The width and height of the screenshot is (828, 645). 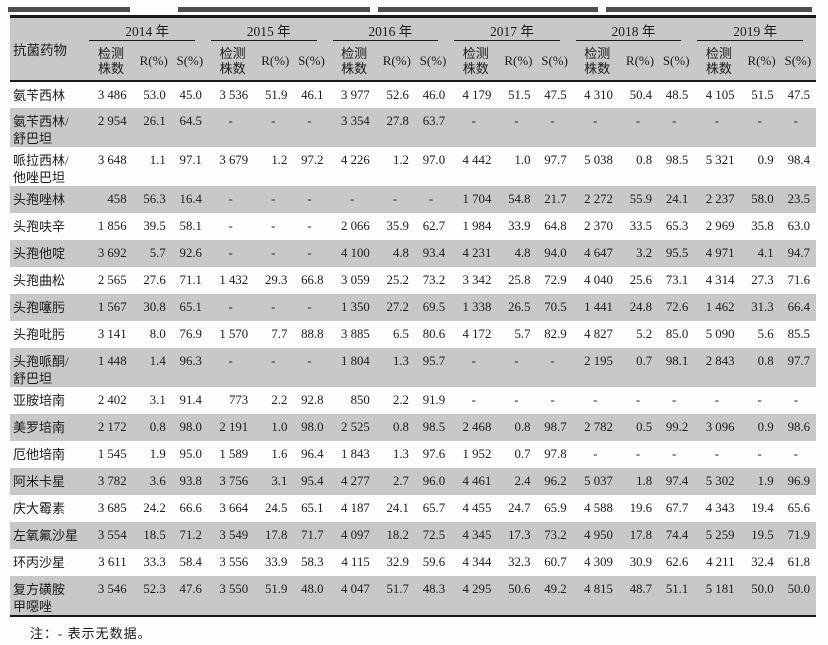 I want to click on susceptible-pct-cell: 48.0, so click(x=311, y=596).